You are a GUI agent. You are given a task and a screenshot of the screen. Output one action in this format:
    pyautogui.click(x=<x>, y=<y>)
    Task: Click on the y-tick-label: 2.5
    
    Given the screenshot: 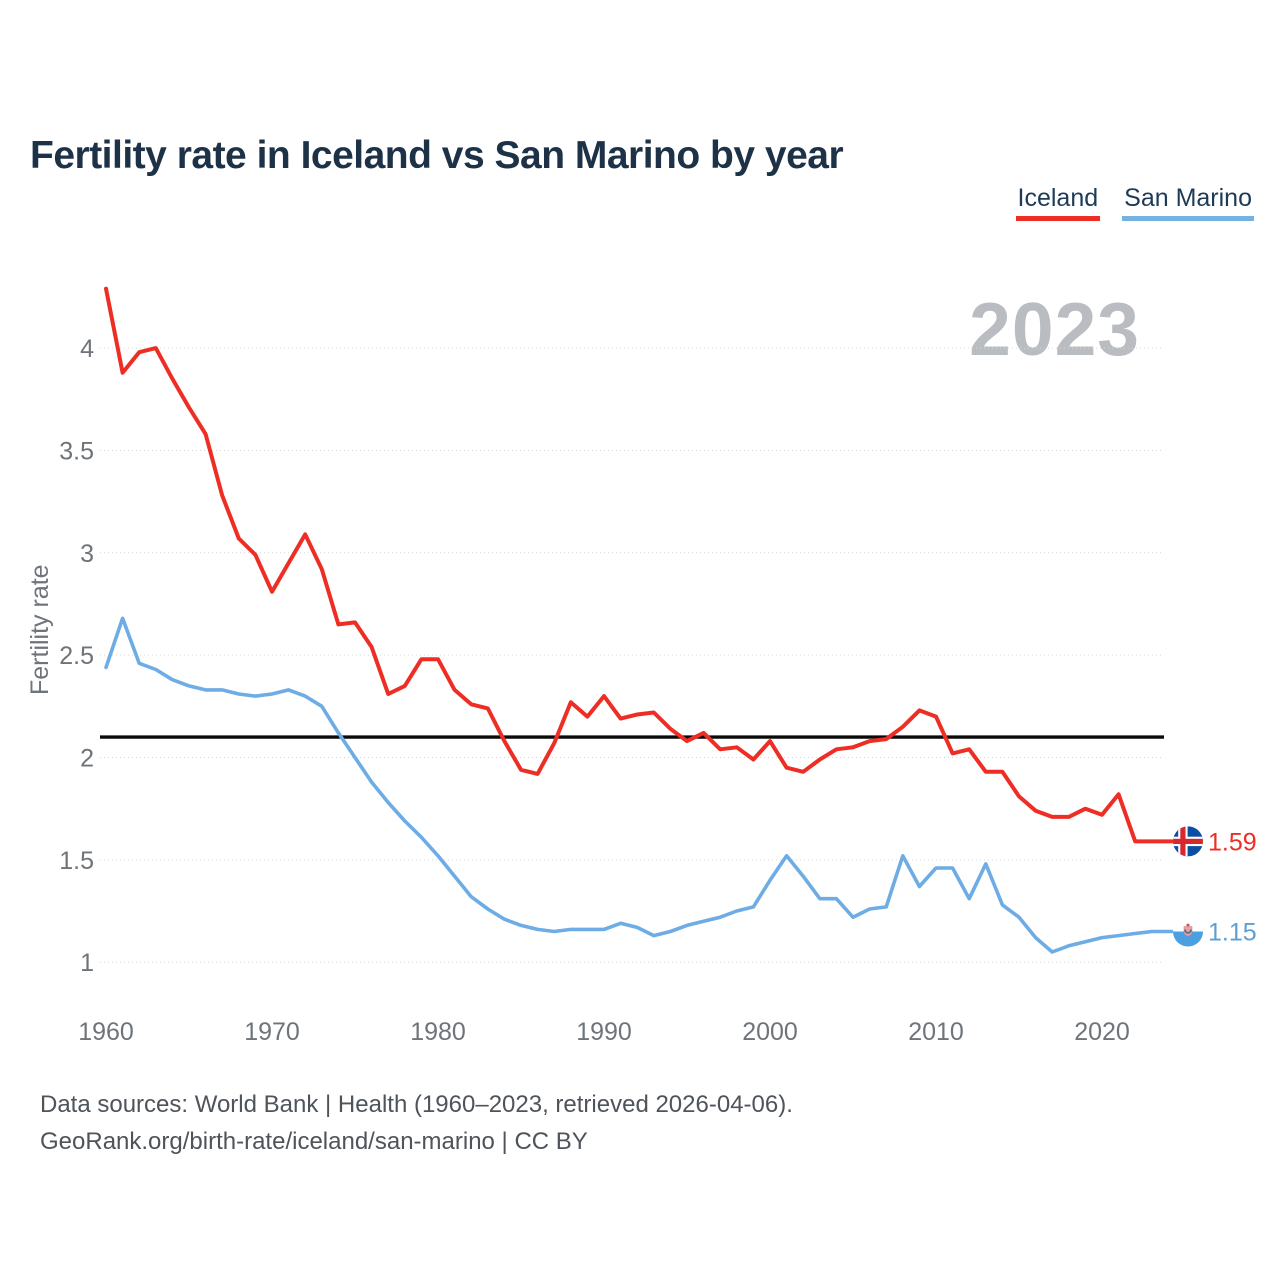 What is the action you would take?
    pyautogui.click(x=76, y=656)
    